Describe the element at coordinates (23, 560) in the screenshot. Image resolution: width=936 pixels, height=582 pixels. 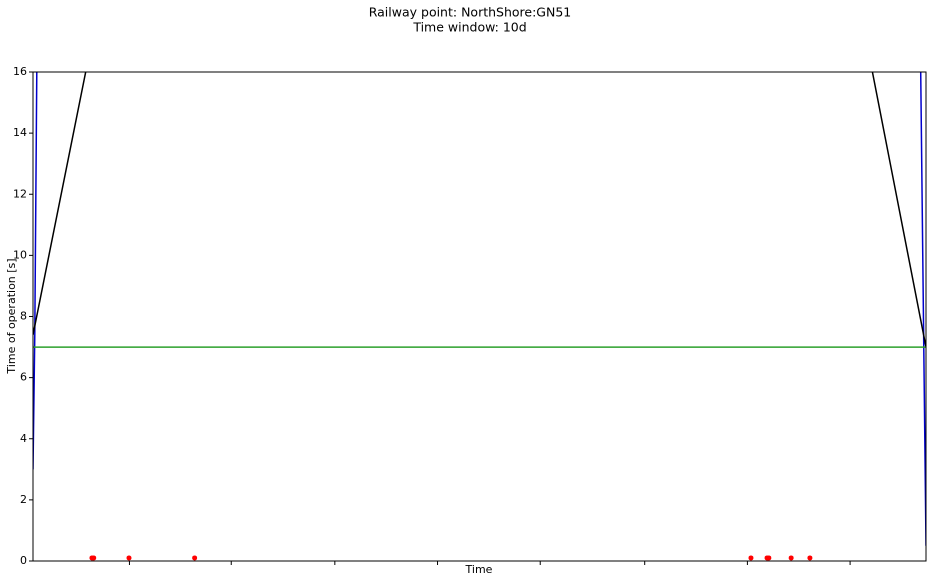
I see `y-tick-label: 0` at that location.